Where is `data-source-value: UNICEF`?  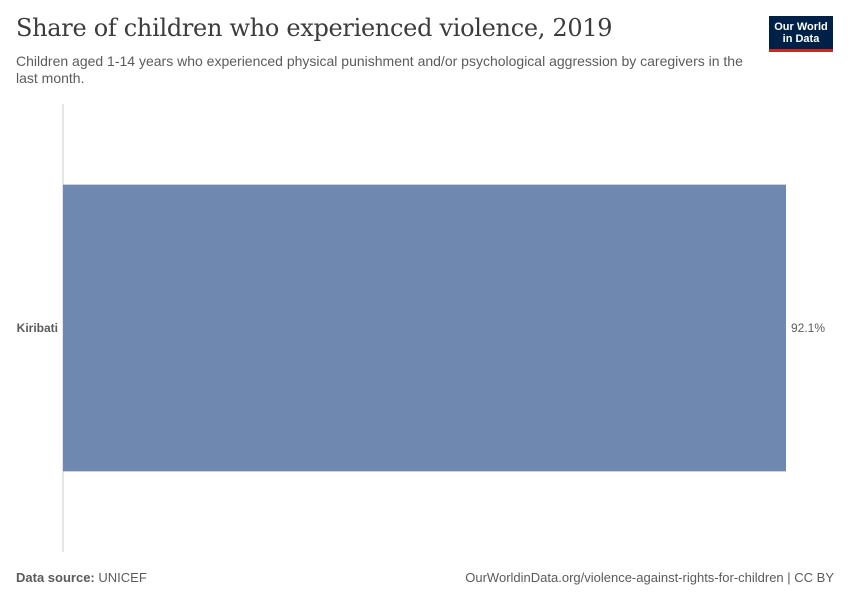
data-source-value: UNICEF is located at coordinates (122, 577).